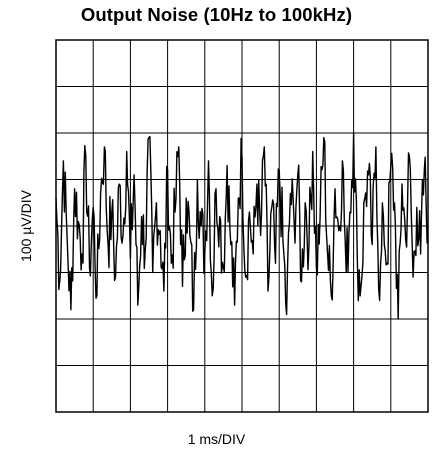 The width and height of the screenshot is (433, 454). What do you see at coordinates (26, 226) in the screenshot?
I see `y-axis-label: 100 µV/DIV` at bounding box center [26, 226].